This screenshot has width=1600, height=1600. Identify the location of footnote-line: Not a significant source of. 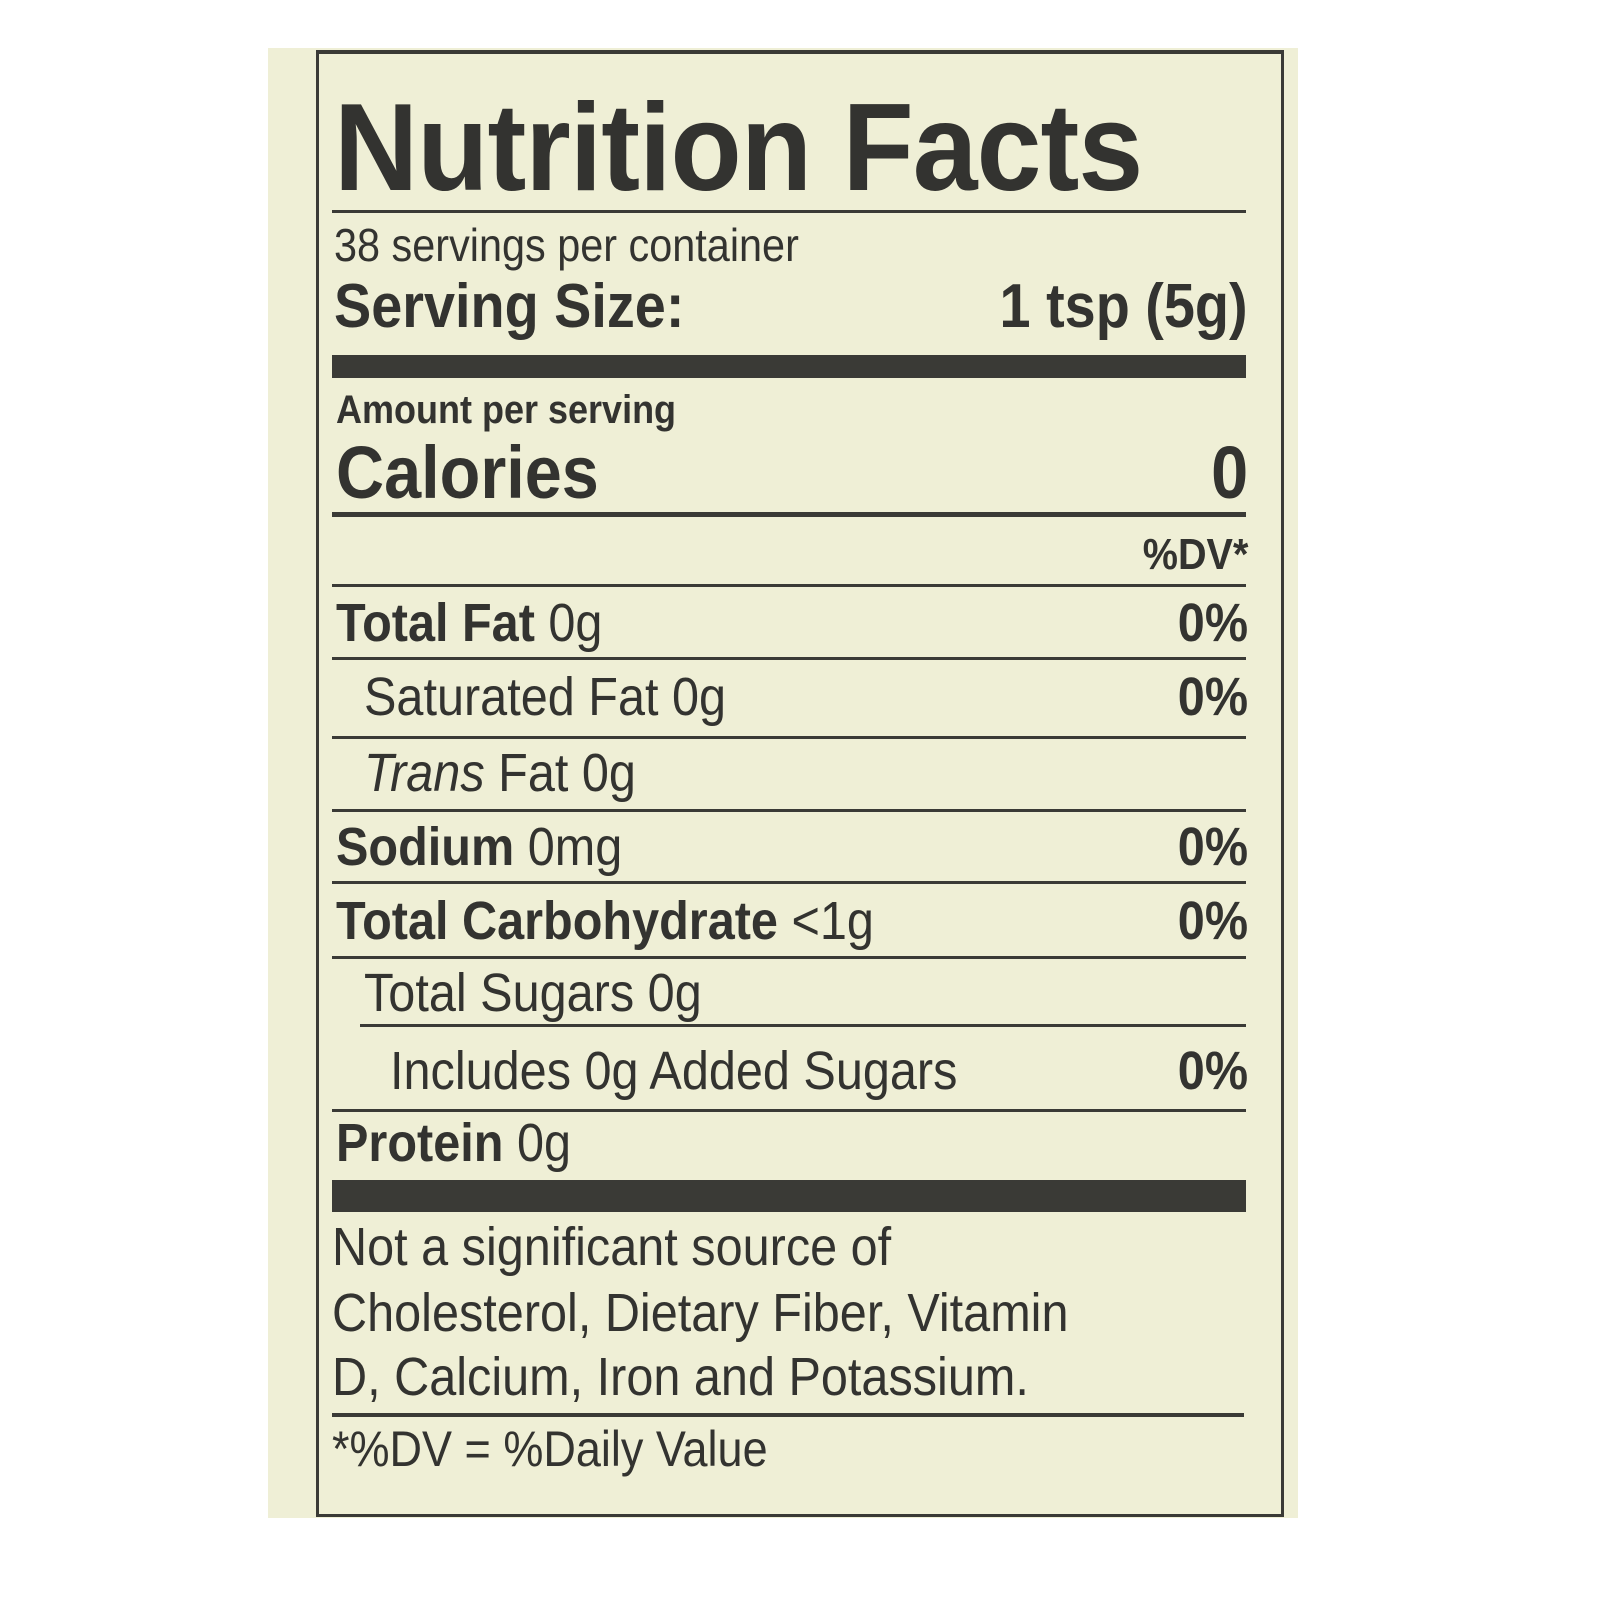
(612, 1247).